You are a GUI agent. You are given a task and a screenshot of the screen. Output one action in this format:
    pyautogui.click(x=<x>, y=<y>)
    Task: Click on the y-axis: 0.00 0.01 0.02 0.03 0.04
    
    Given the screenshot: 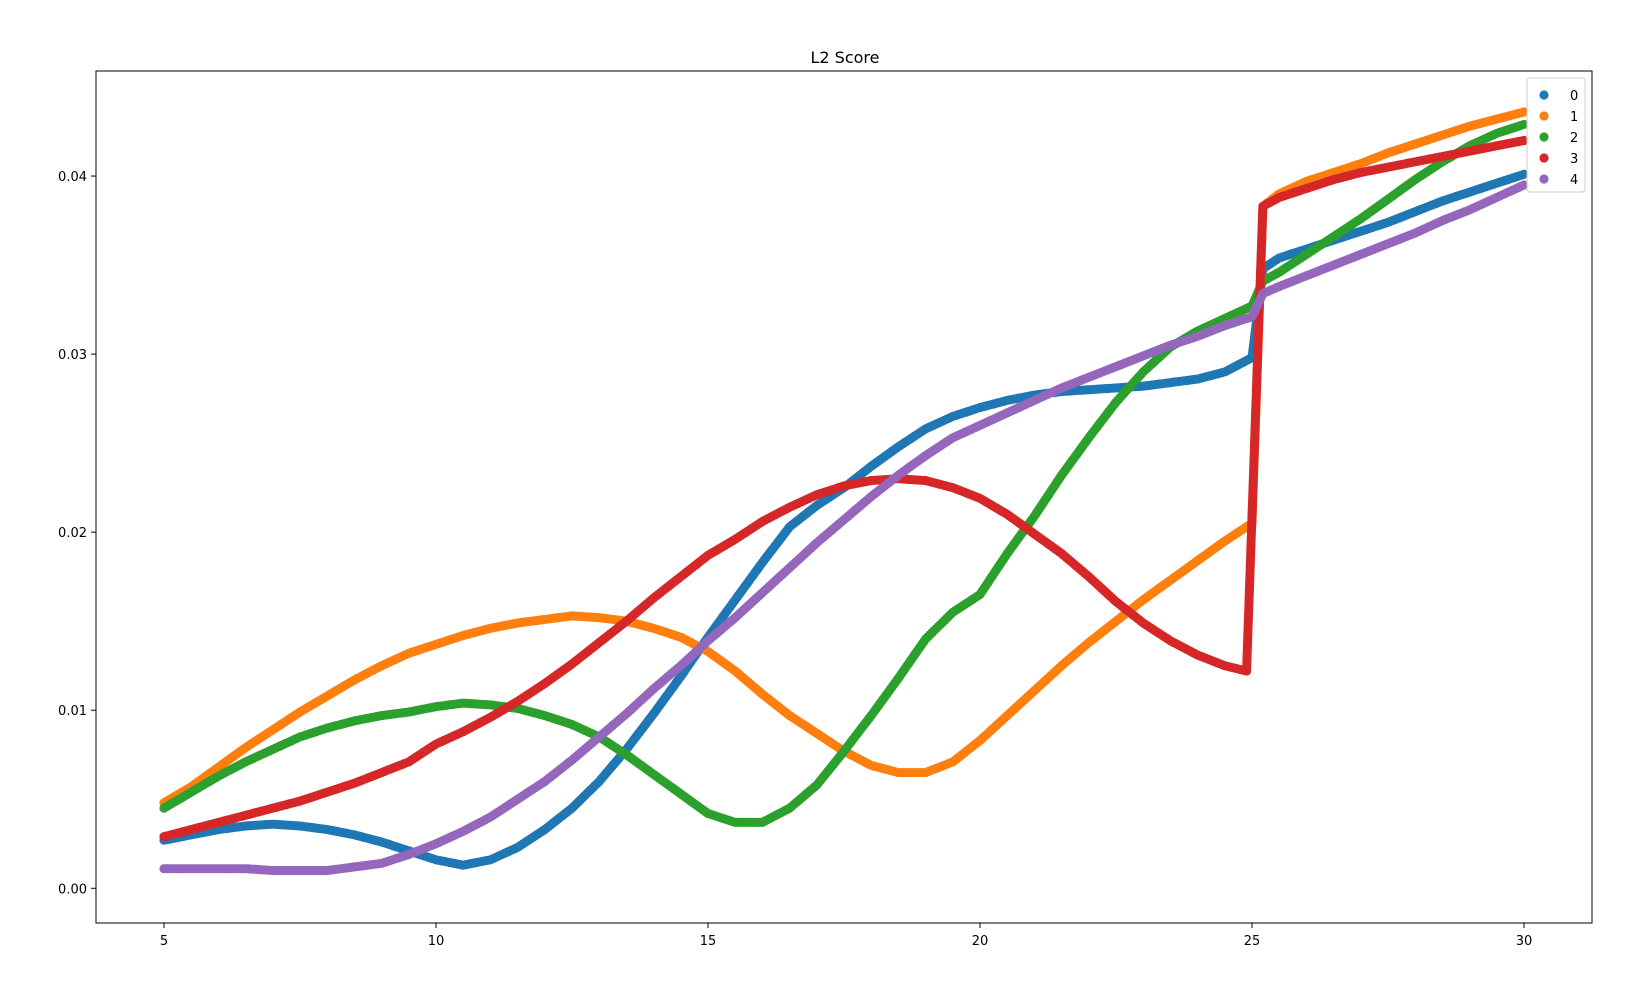 What is the action you would take?
    pyautogui.click(x=77, y=533)
    